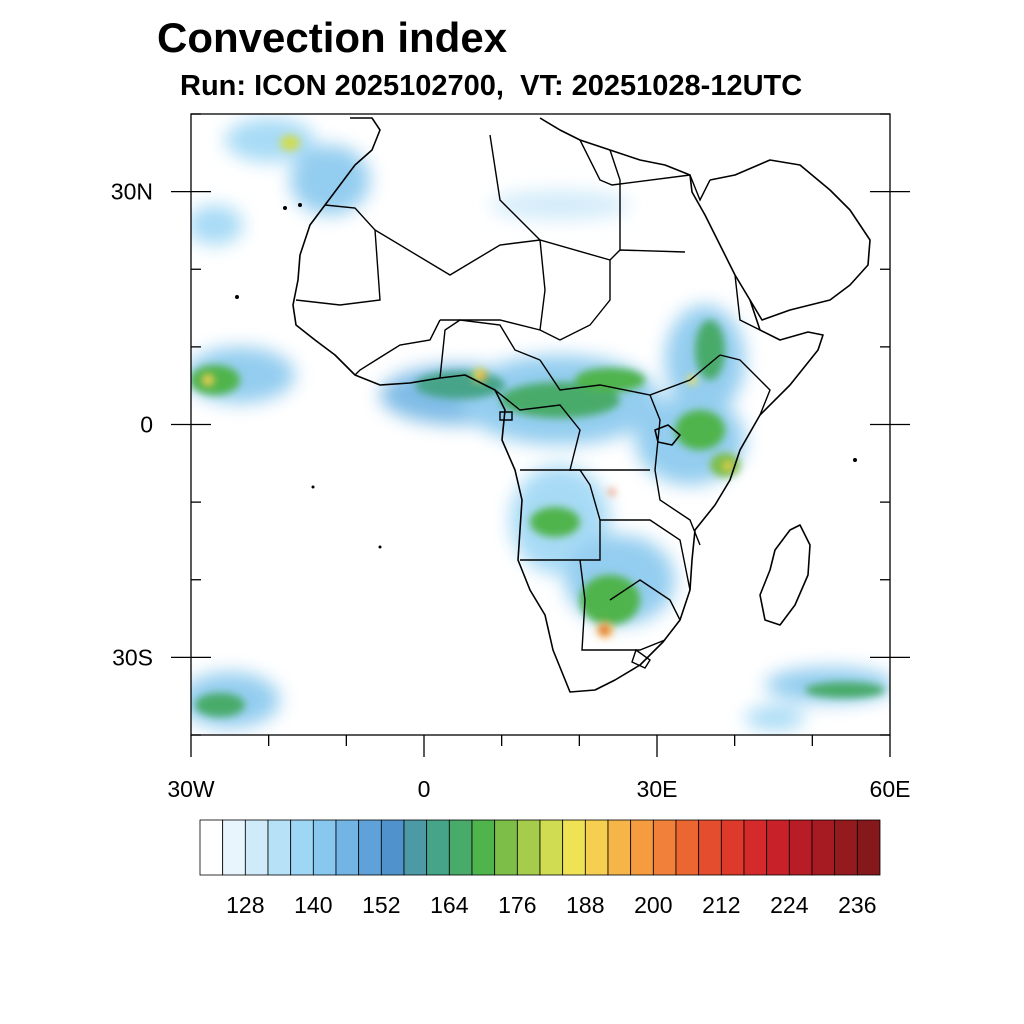  What do you see at coordinates (653, 905) in the screenshot?
I see `colorbar-label: 200` at bounding box center [653, 905].